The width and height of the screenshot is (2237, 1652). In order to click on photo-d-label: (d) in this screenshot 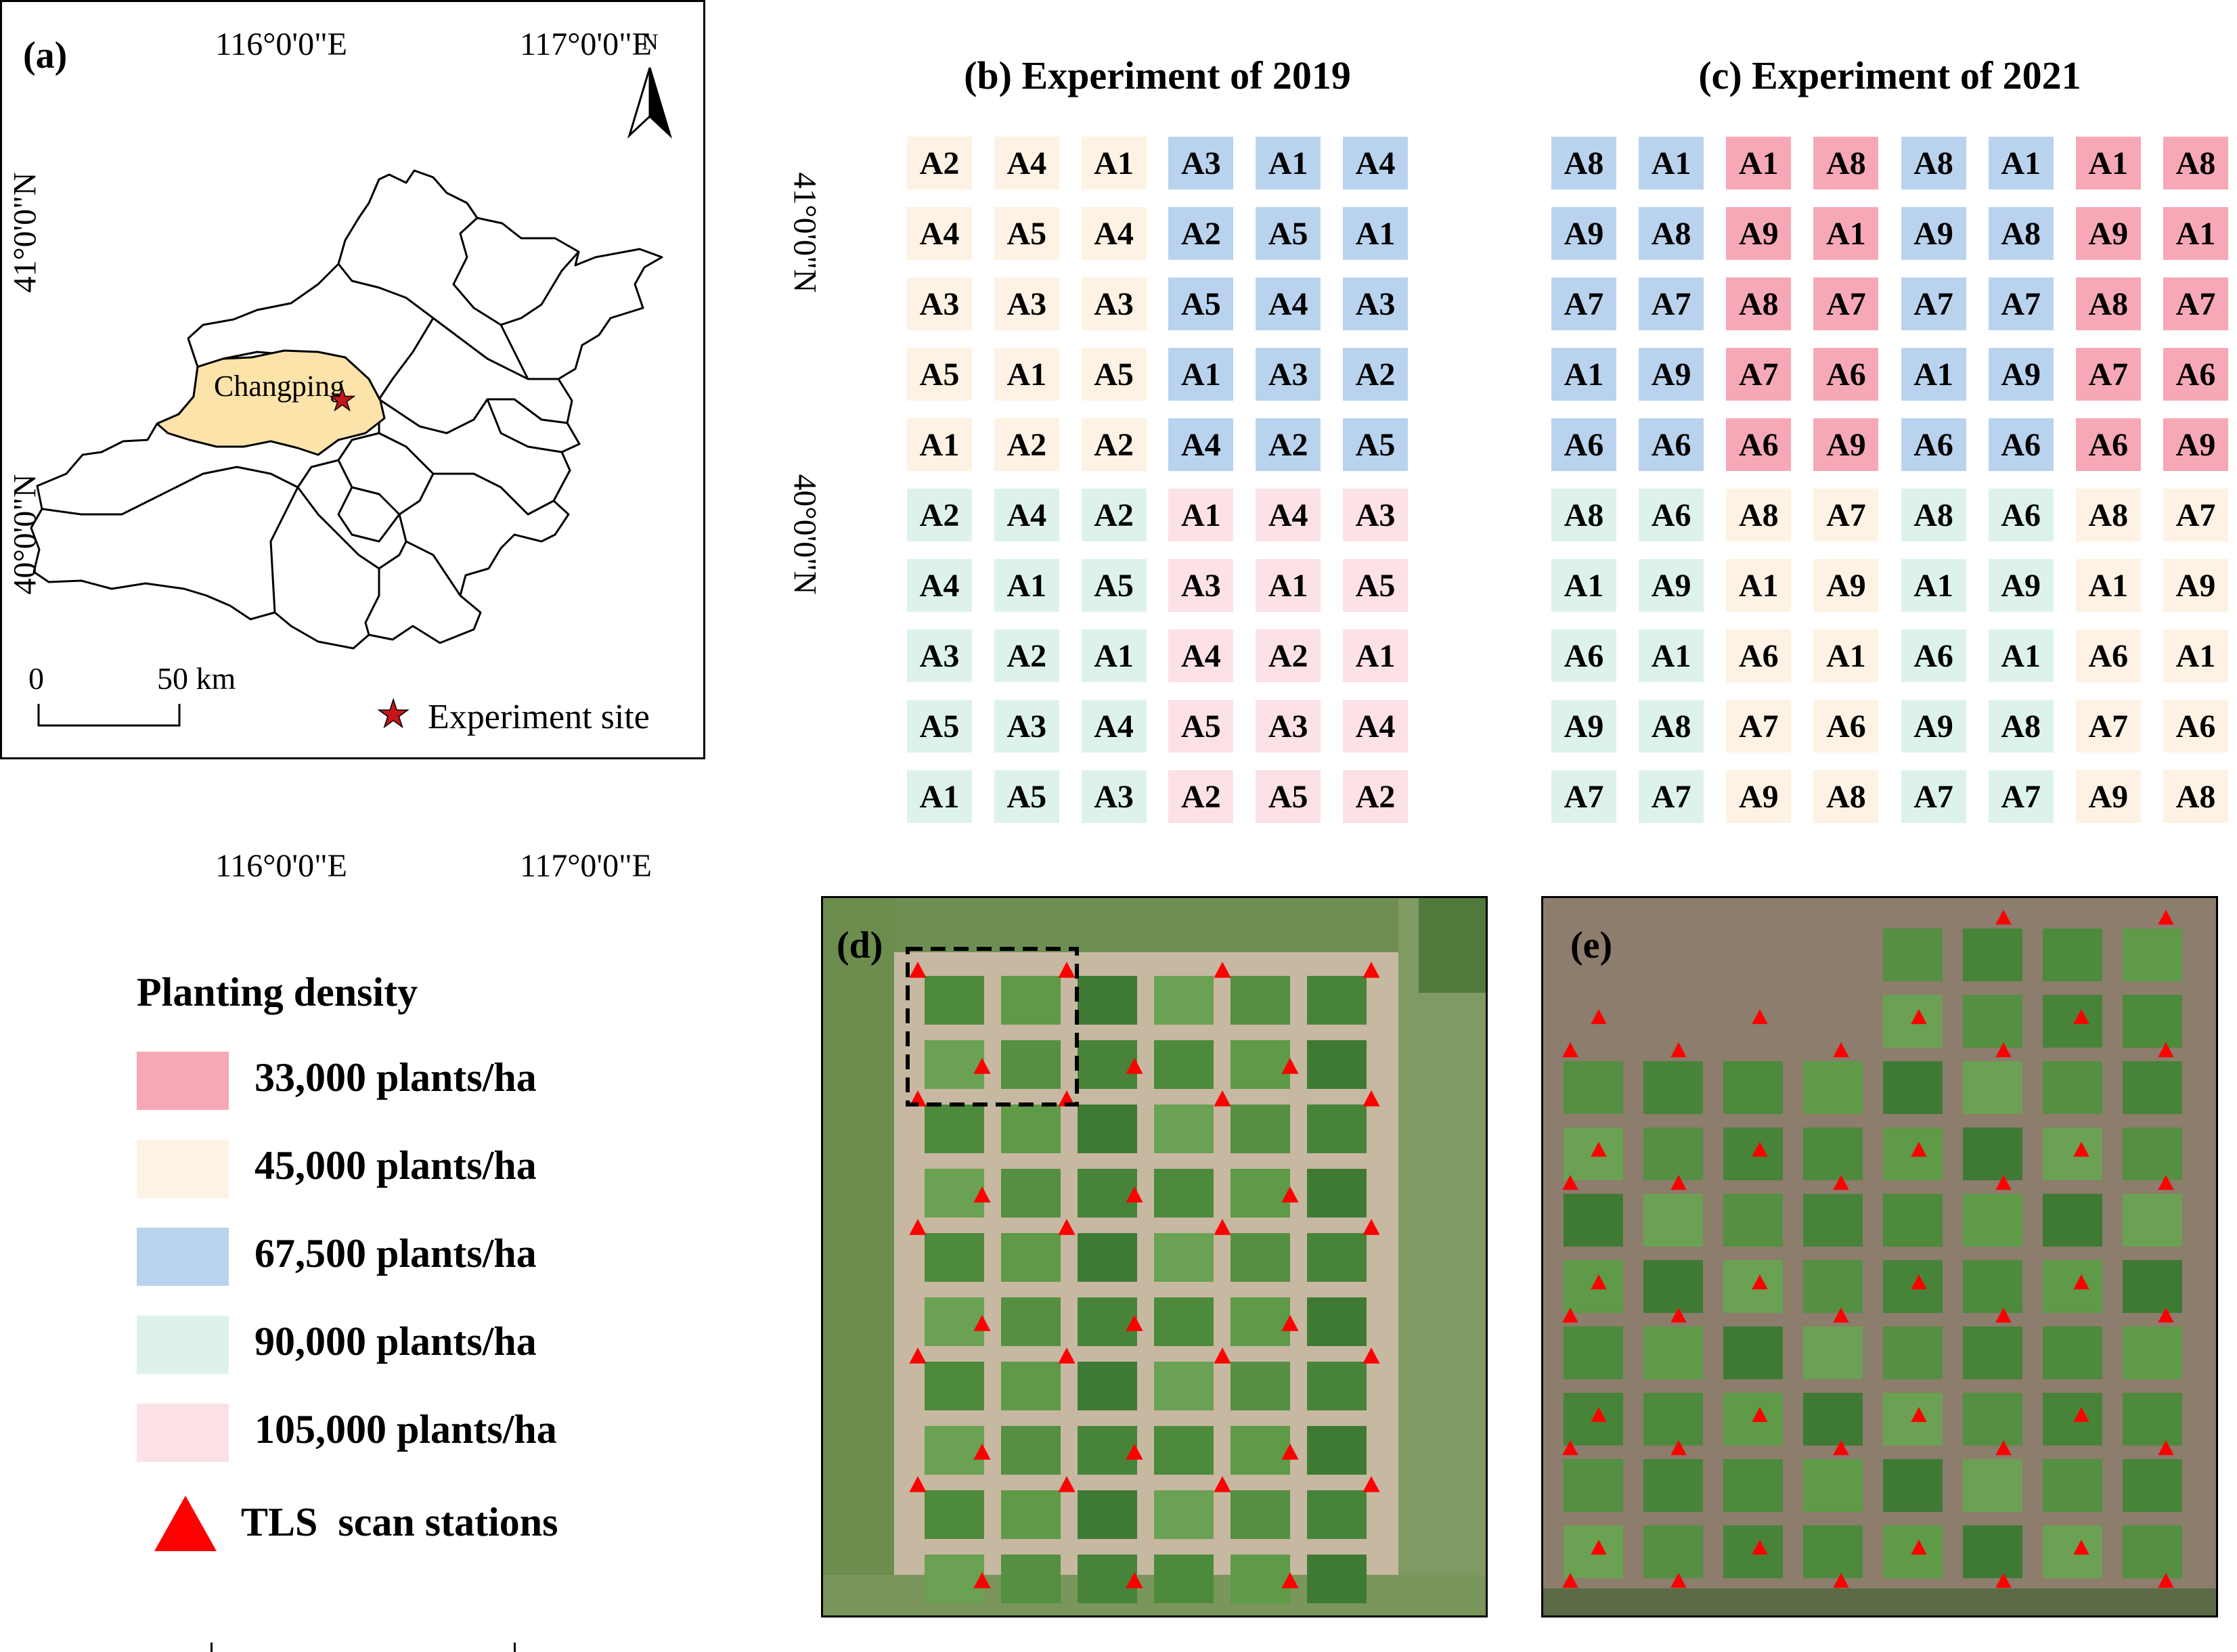, I will do `click(860, 945)`.